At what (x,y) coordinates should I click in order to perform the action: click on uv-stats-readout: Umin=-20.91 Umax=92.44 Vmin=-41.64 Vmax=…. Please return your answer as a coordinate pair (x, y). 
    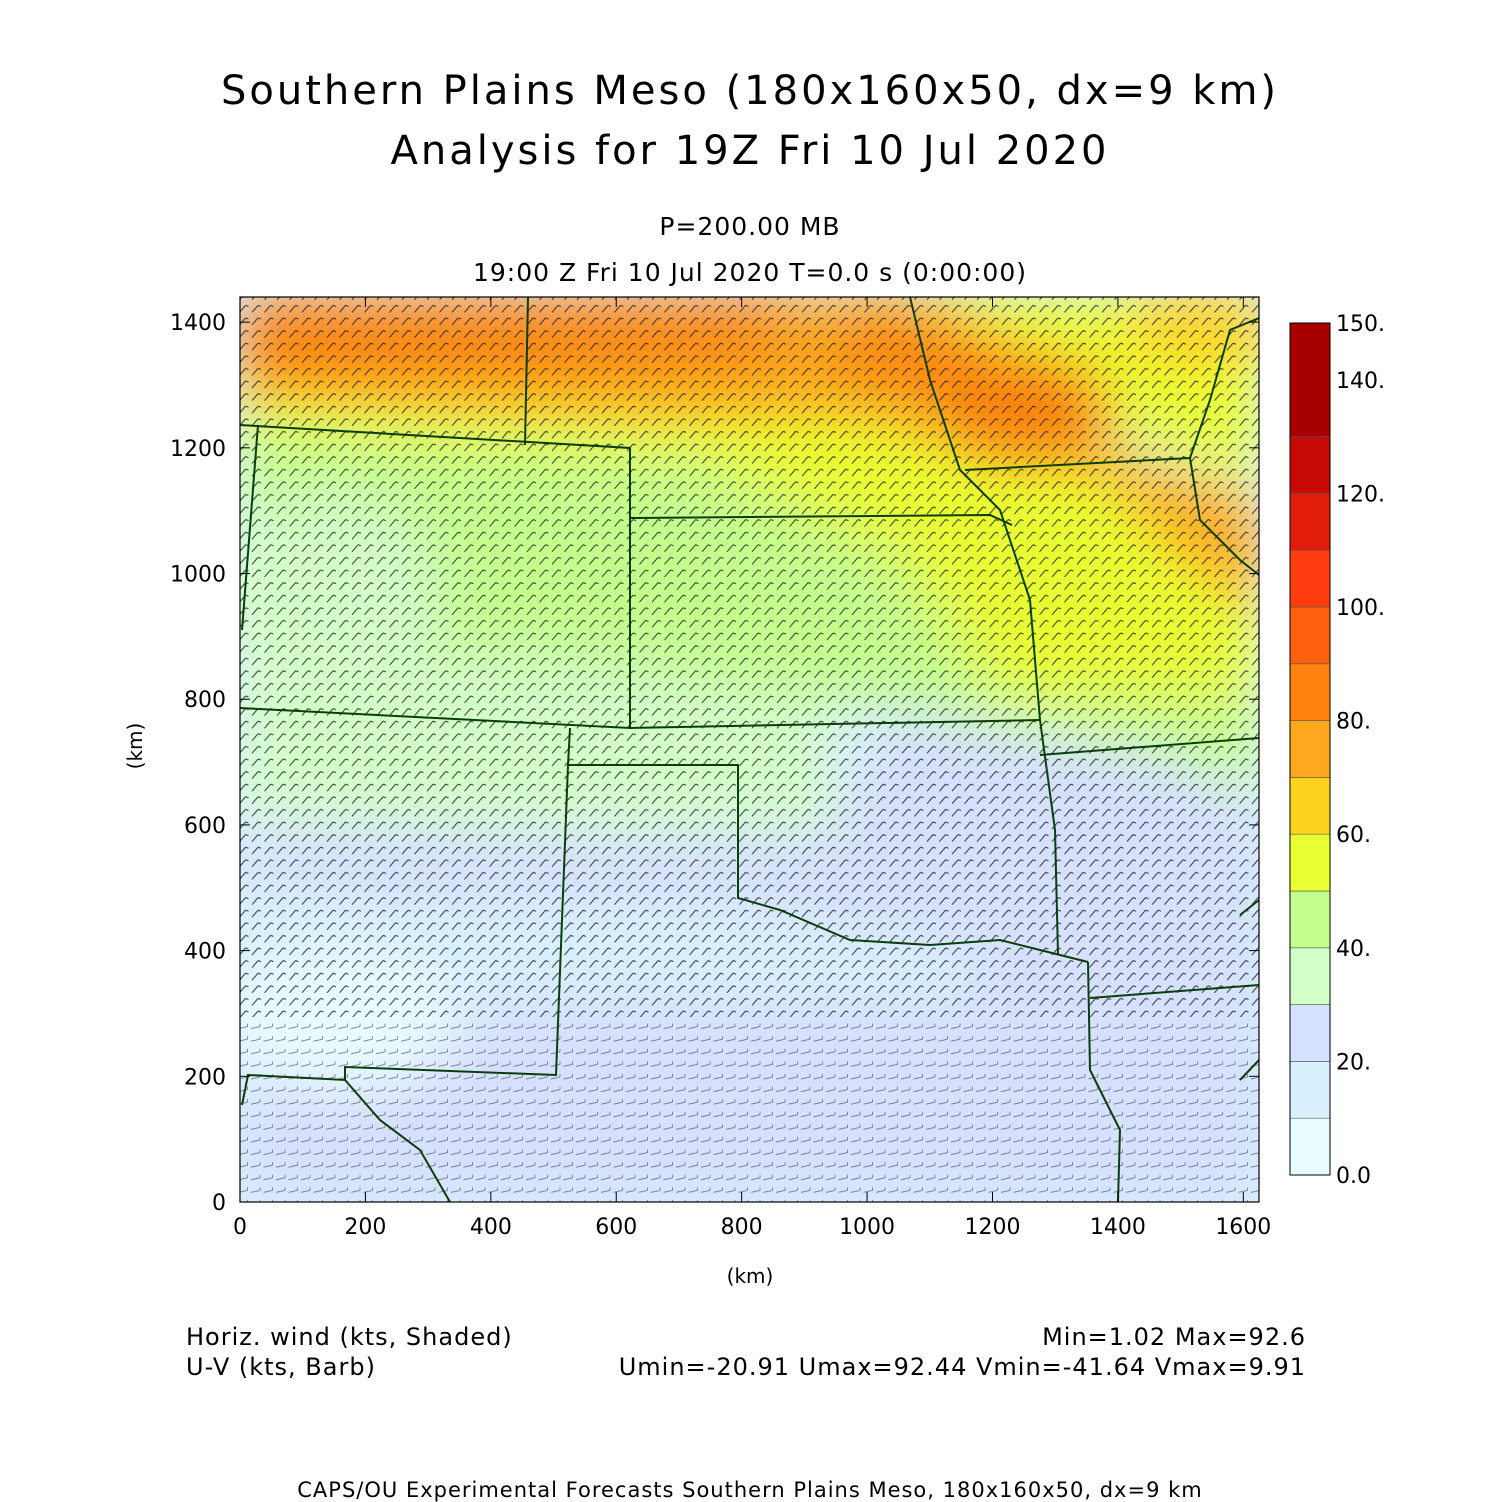
    Looking at the image, I should click on (962, 1367).